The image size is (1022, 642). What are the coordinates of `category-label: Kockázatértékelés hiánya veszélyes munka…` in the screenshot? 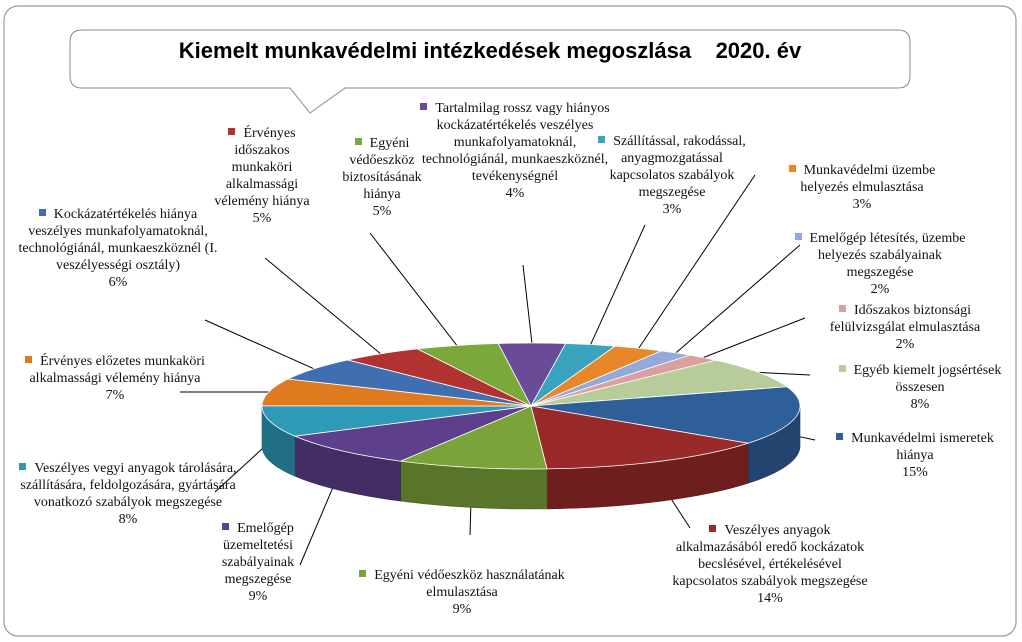 It's located at (118, 240).